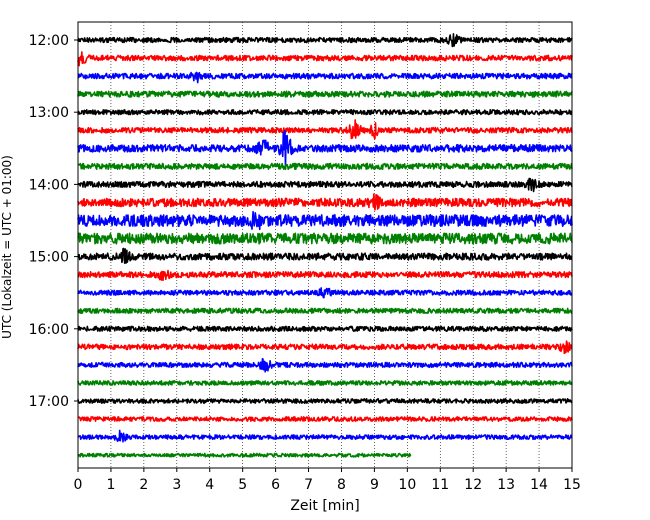 This screenshot has width=650, height=520. Describe the element at coordinates (110, 485) in the screenshot. I see `x-tick-label: 1` at that location.